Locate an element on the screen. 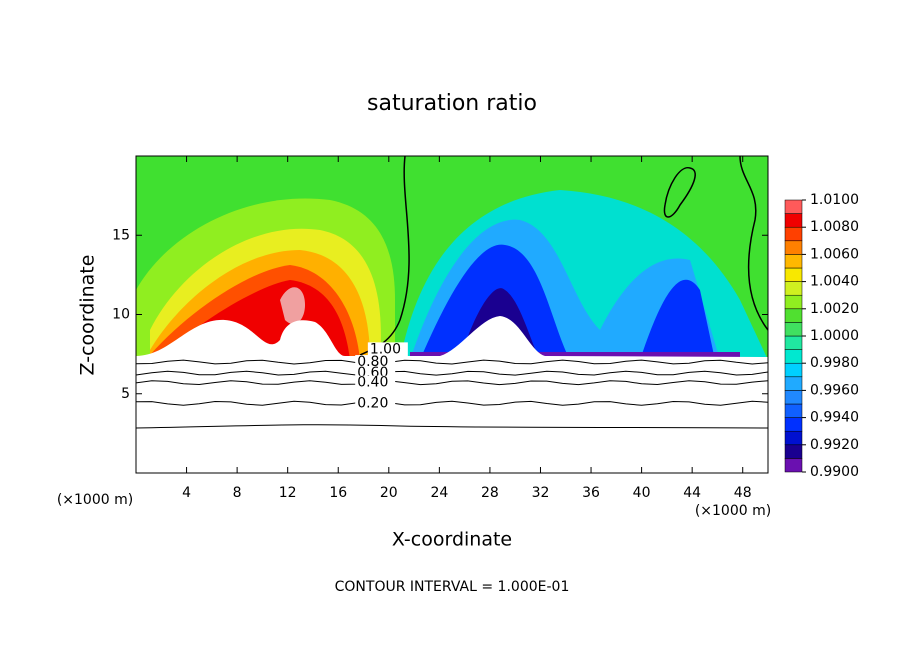  y-tick-label: 5 is located at coordinates (125, 394).